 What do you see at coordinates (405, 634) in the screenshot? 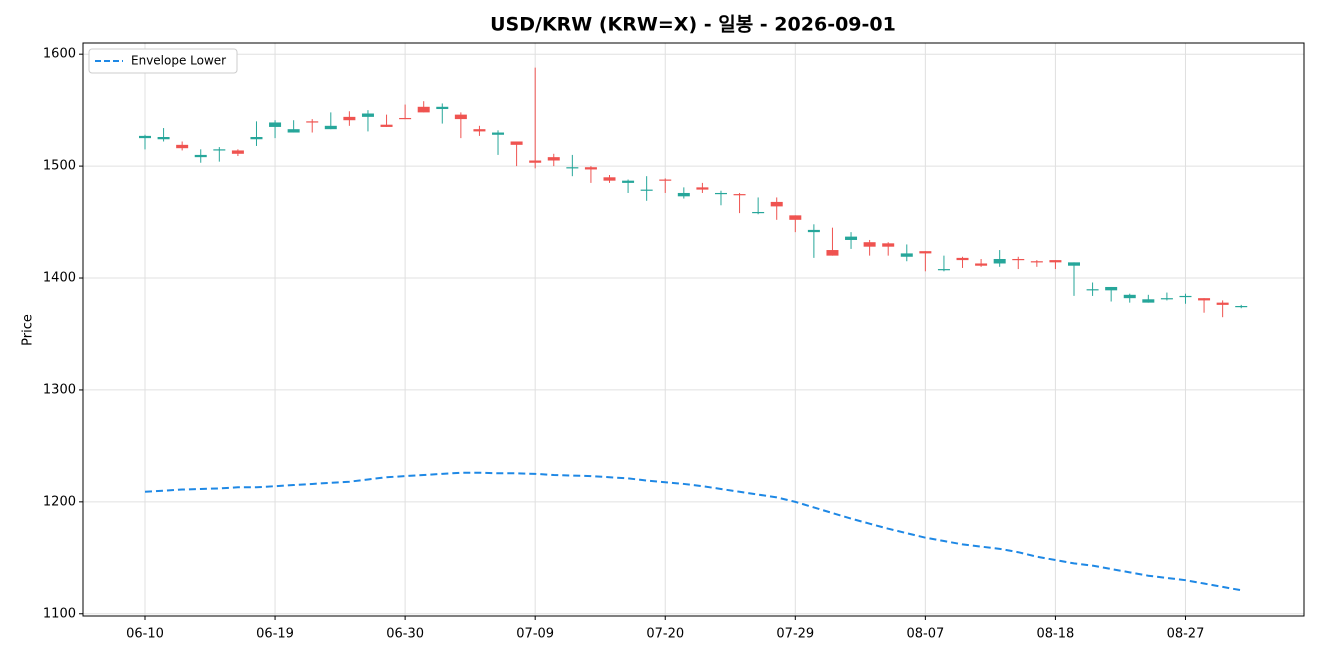
I see `x-tick-label: 06-30` at bounding box center [405, 634].